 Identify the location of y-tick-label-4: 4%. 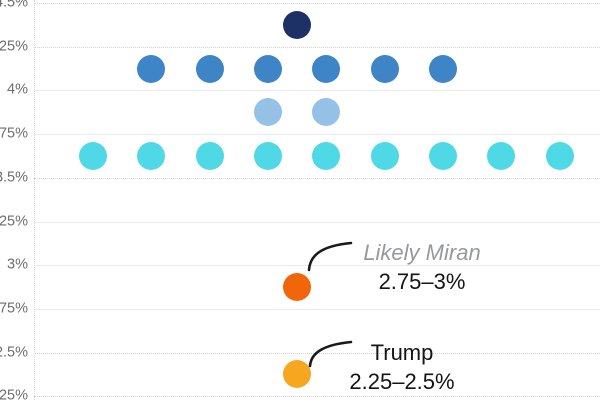
(17, 89).